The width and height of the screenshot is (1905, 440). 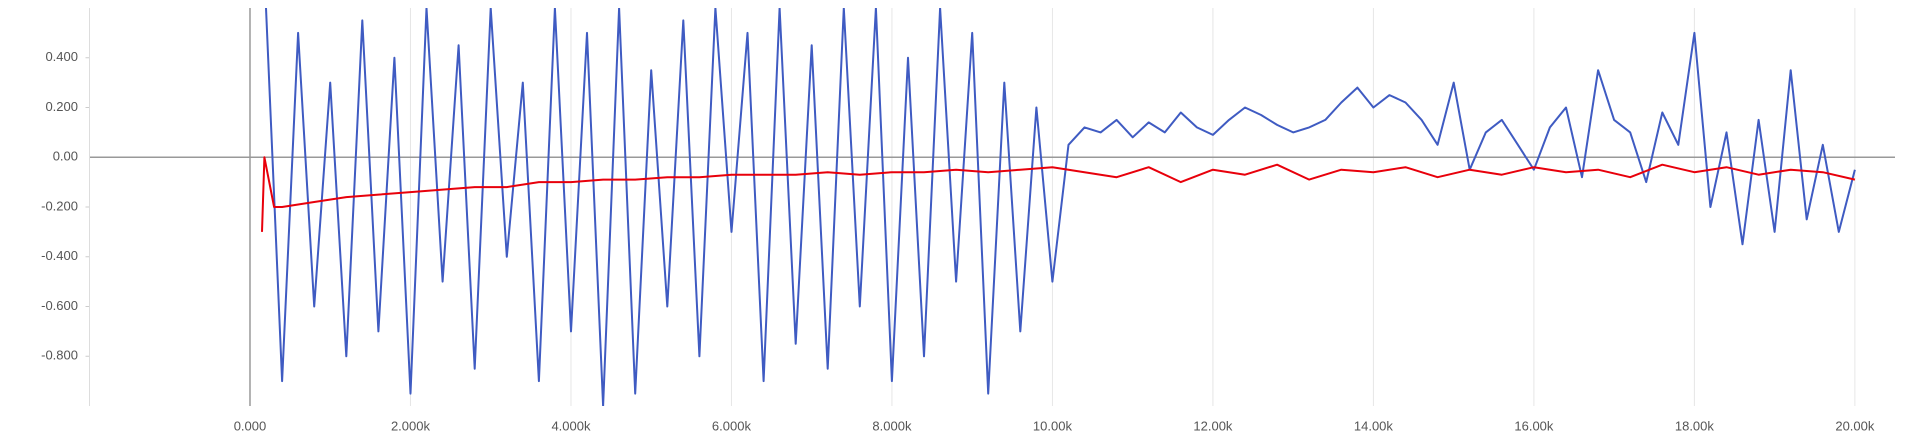 I want to click on x-tick-label: 10.00k, so click(x=1053, y=425).